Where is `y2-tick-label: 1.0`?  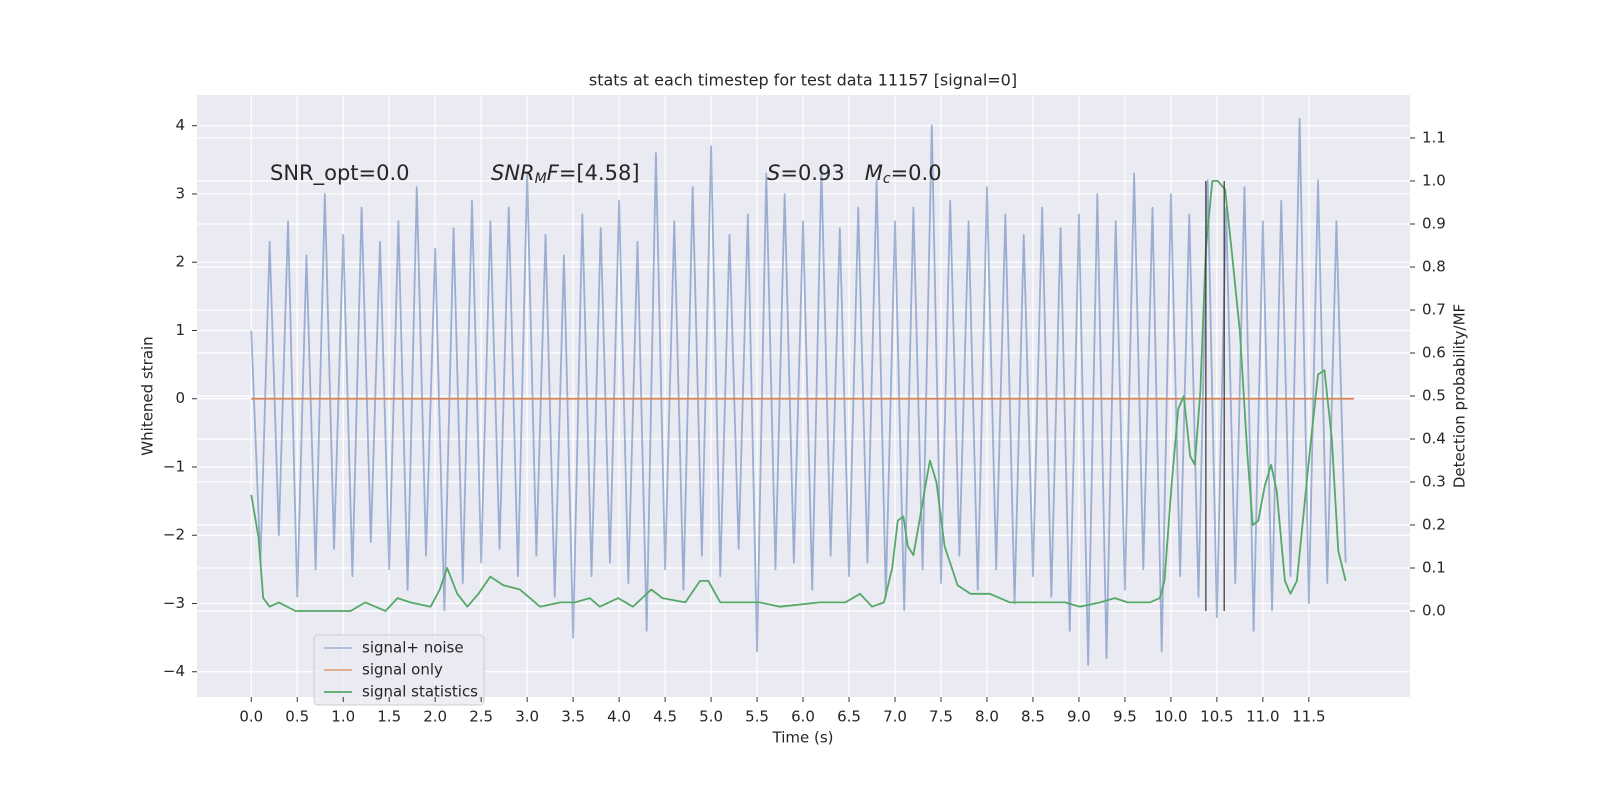 y2-tick-label: 1.0 is located at coordinates (1434, 181).